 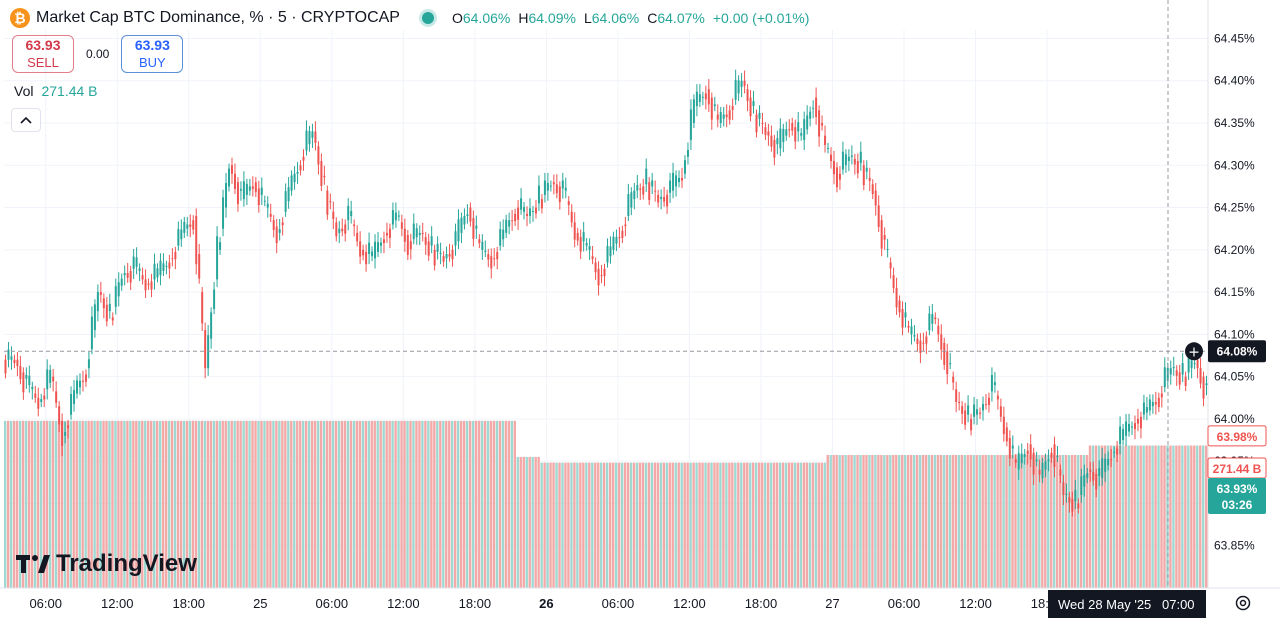 I want to click on tradingview-logo: TradingView, so click(x=106, y=564).